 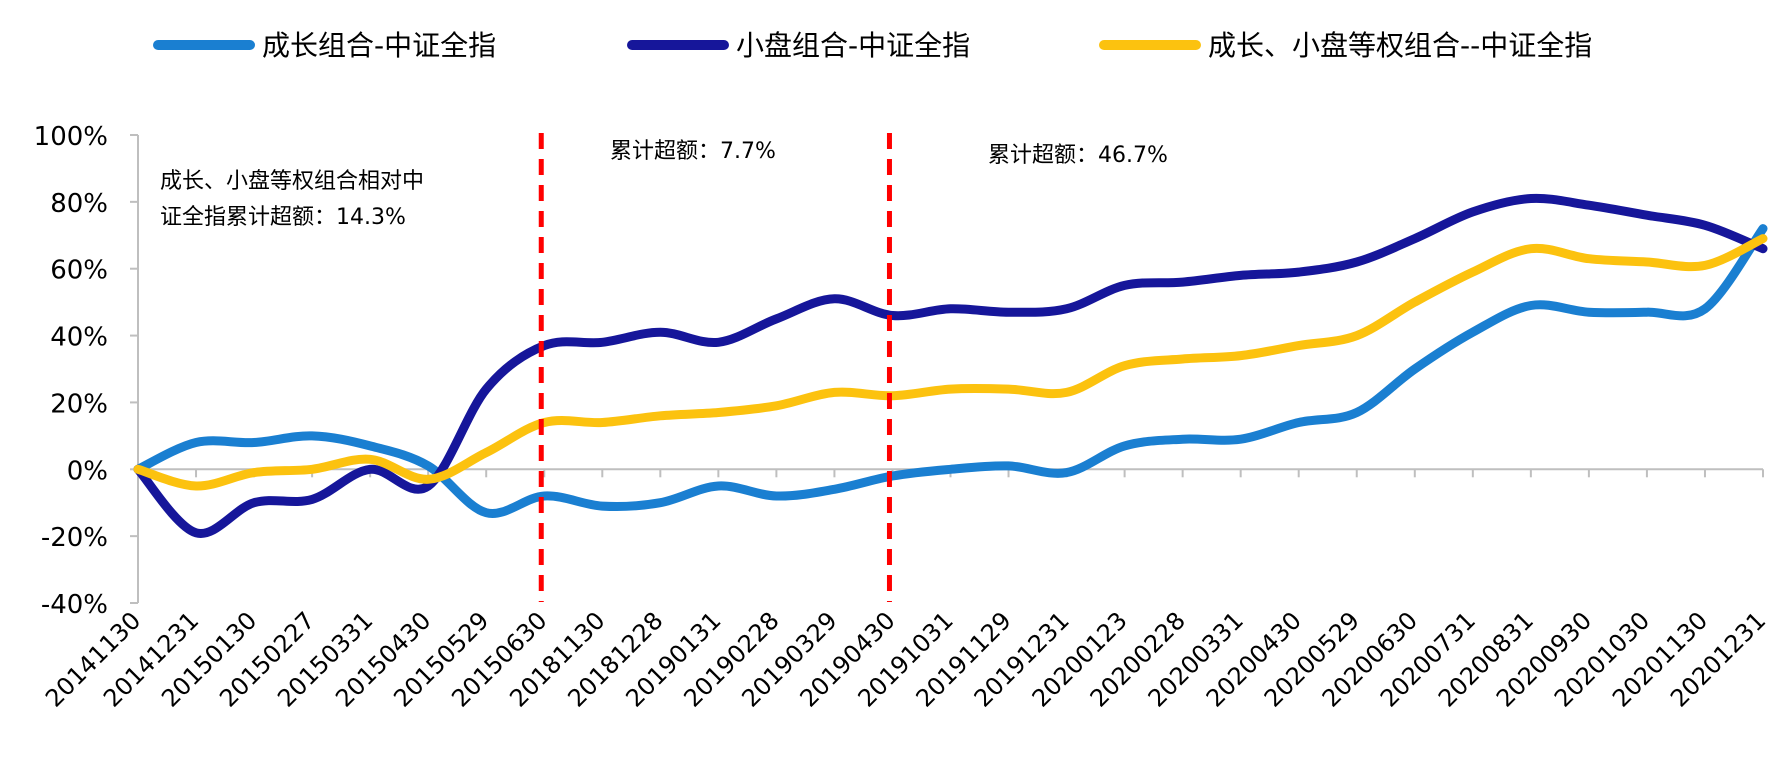 What do you see at coordinates (853, 45) in the screenshot?
I see `legend-label: 小盘组合-中证全指` at bounding box center [853, 45].